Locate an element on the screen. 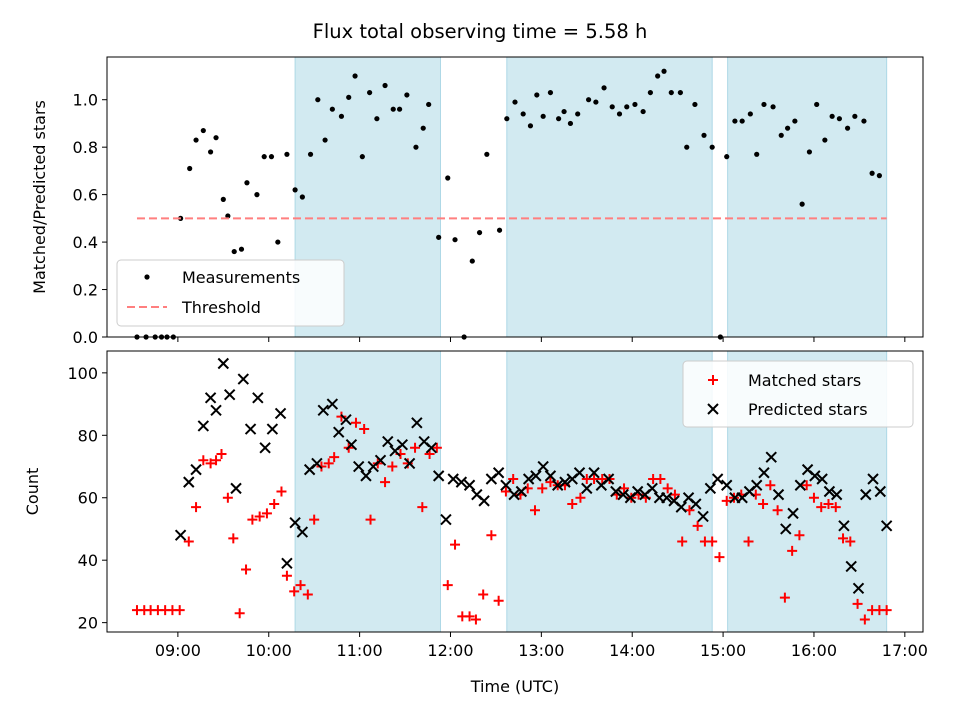 This screenshot has width=960, height=720. bottom-ytick-label: 100 is located at coordinates (82, 373).